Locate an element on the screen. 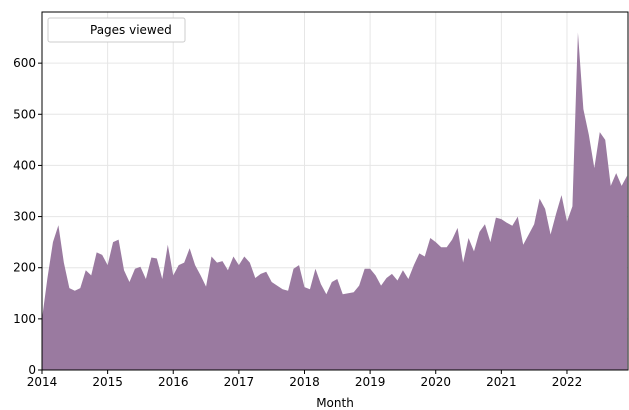 The width and height of the screenshot is (629, 410). legend-label: Pages viewed is located at coordinates (131, 30).